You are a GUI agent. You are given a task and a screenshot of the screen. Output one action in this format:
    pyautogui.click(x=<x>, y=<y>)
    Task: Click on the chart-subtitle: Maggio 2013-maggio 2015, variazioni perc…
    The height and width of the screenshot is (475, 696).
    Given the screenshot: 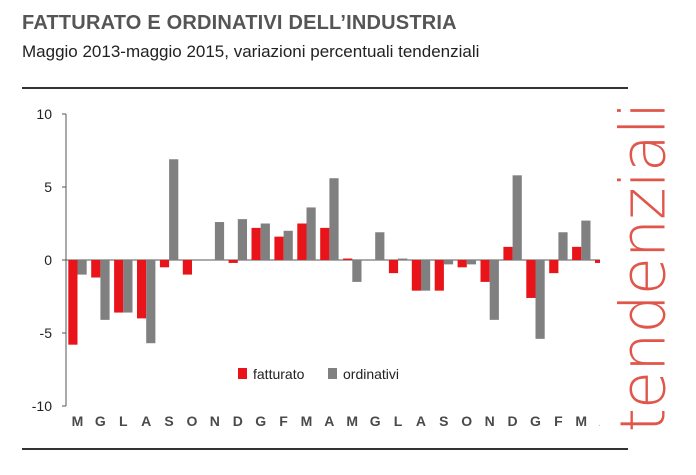 What is the action you would take?
    pyautogui.click(x=251, y=51)
    